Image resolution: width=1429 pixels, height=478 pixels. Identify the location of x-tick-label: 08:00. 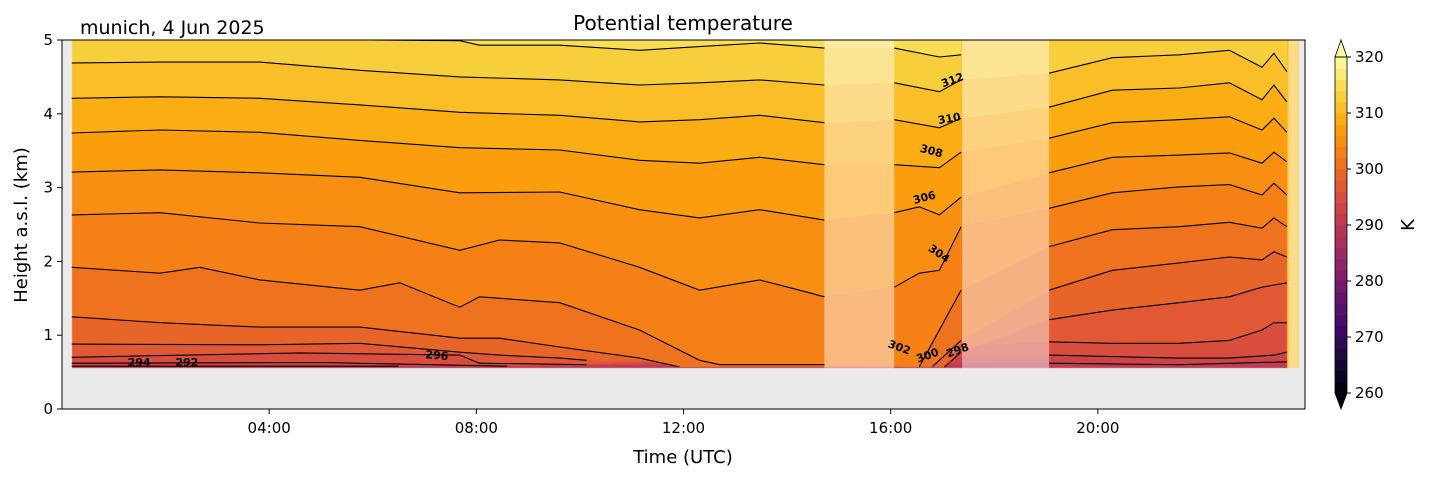
(476, 428).